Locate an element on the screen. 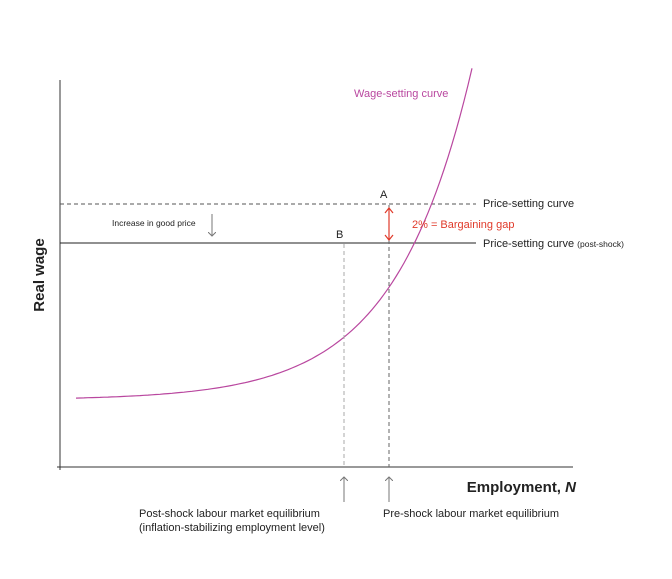 The image size is (672, 579). post-shock-equilibrium-label-line1: Post-shock labour market equilibrium is located at coordinates (229, 514).